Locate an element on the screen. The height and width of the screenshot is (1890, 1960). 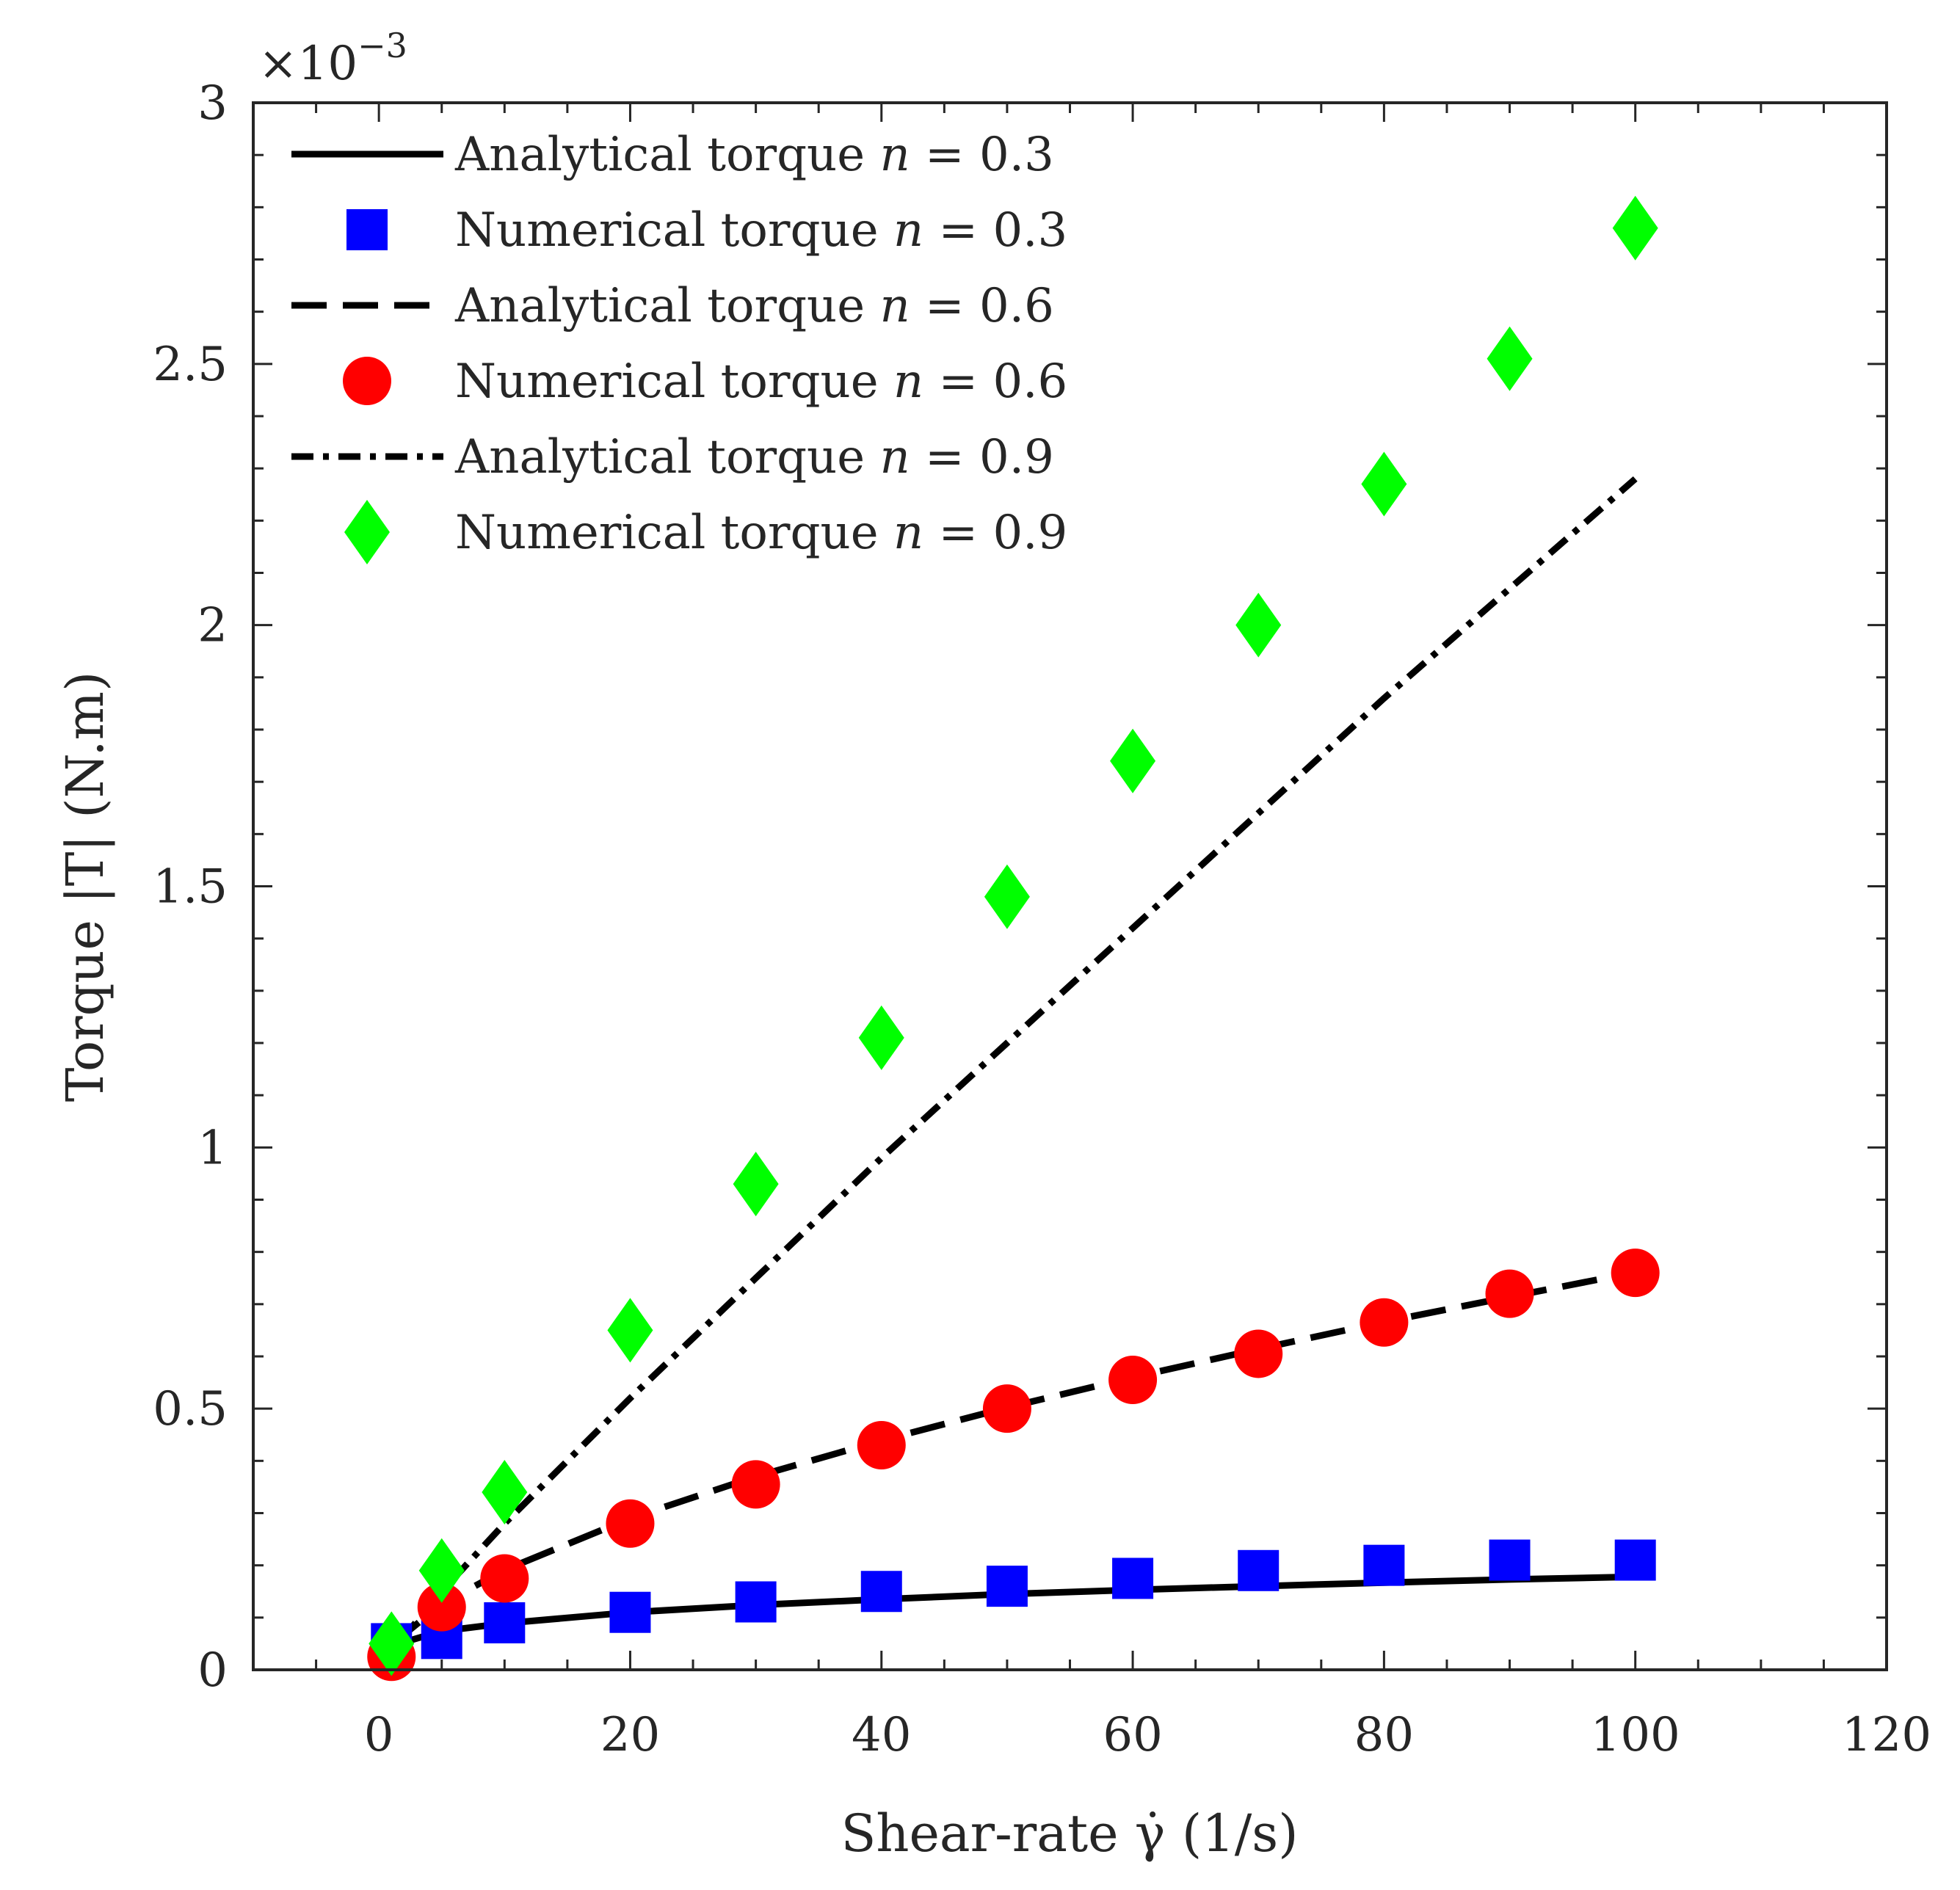
x-tick-label: 100 is located at coordinates (1635, 1735).